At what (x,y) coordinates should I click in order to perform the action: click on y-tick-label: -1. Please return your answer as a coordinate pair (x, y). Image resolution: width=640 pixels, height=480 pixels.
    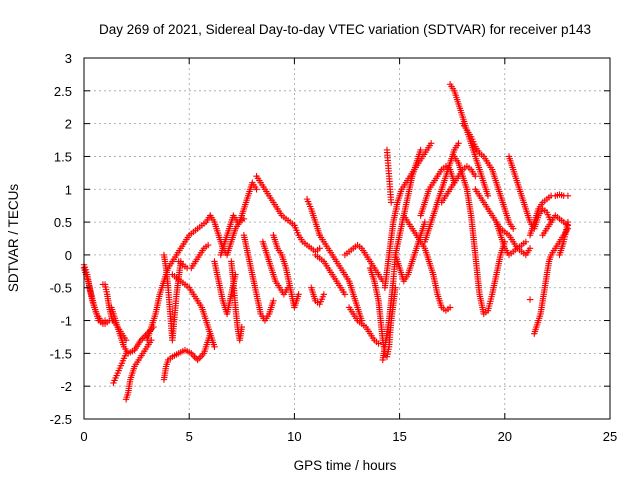
    Looking at the image, I should click on (66, 321).